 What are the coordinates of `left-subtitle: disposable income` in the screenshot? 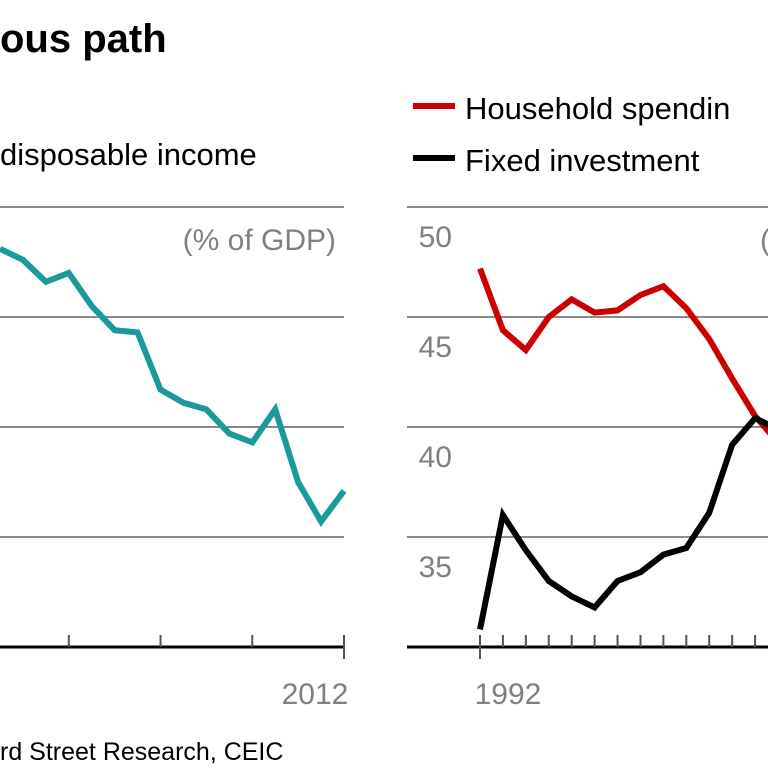 It's located at (128, 154).